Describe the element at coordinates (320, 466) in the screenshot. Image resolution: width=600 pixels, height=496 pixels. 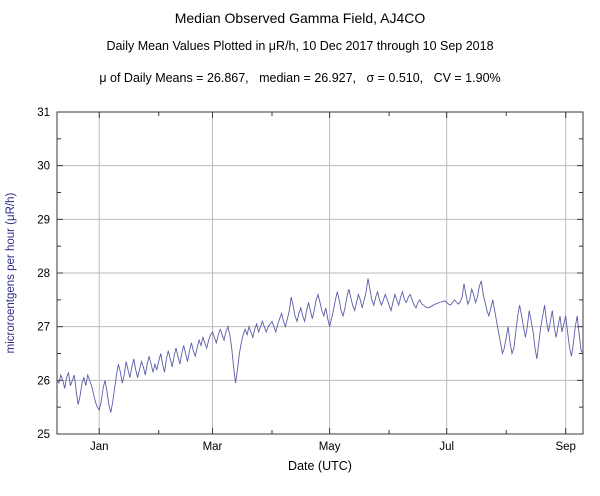
I see `x-axis-label: Date (UTC)` at that location.